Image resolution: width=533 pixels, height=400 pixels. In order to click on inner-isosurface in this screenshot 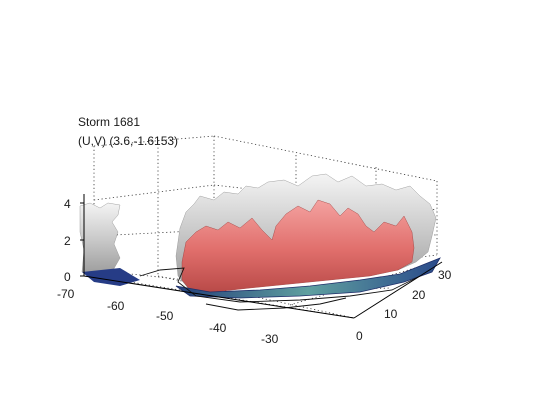, I will do `click(298, 246)`.